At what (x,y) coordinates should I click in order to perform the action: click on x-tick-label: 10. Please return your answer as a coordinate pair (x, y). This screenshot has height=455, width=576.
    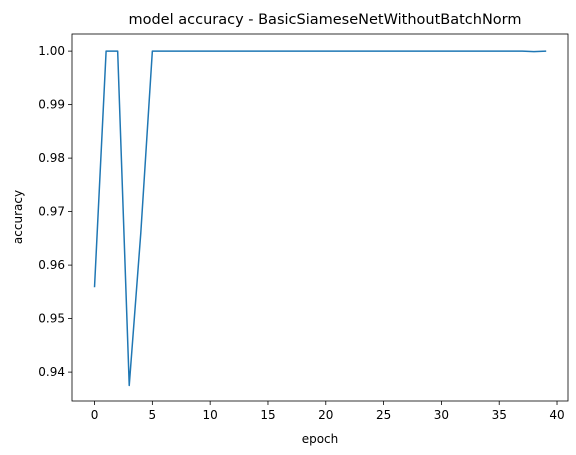
    Looking at the image, I should click on (210, 415).